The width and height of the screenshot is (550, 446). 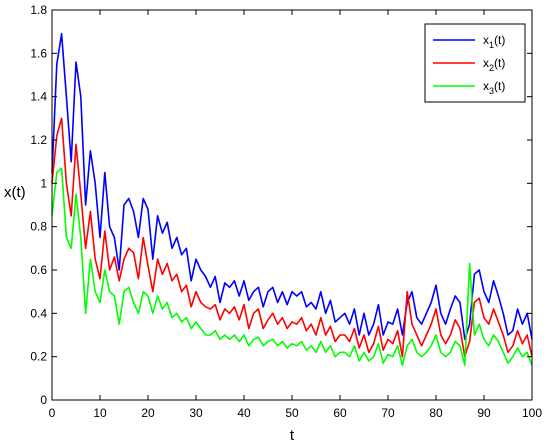 I want to click on x-tick-label: 10, so click(x=100, y=413).